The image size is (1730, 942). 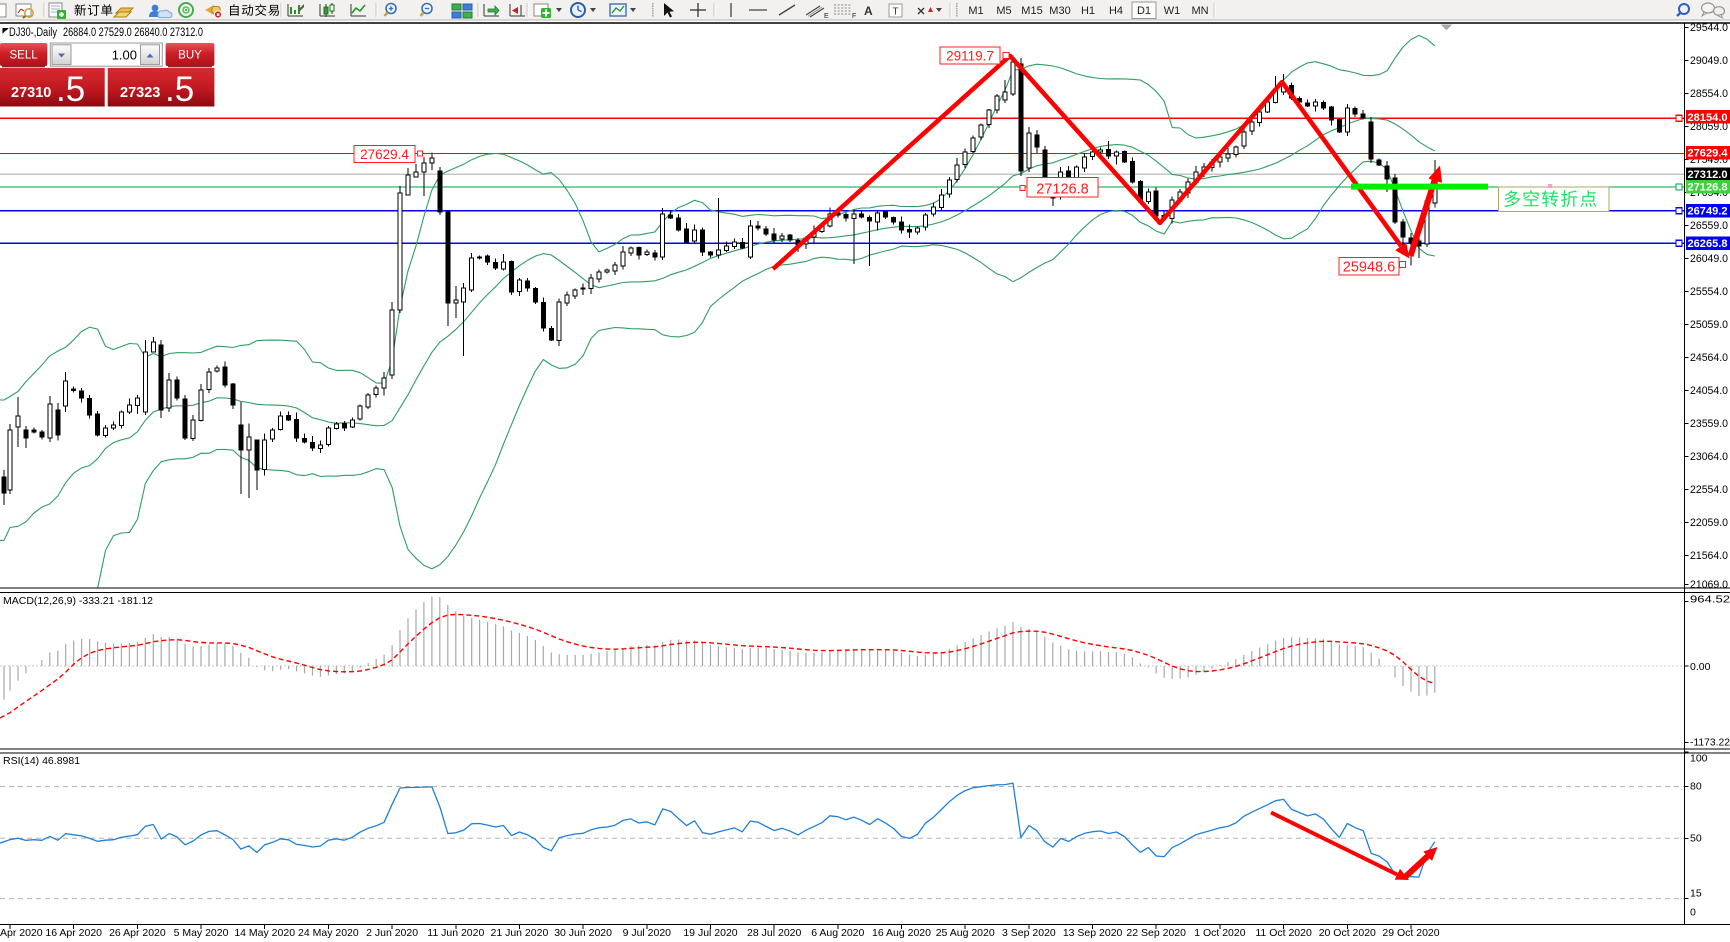 I want to click on svg-text: 24564.0, so click(x=1709, y=358).